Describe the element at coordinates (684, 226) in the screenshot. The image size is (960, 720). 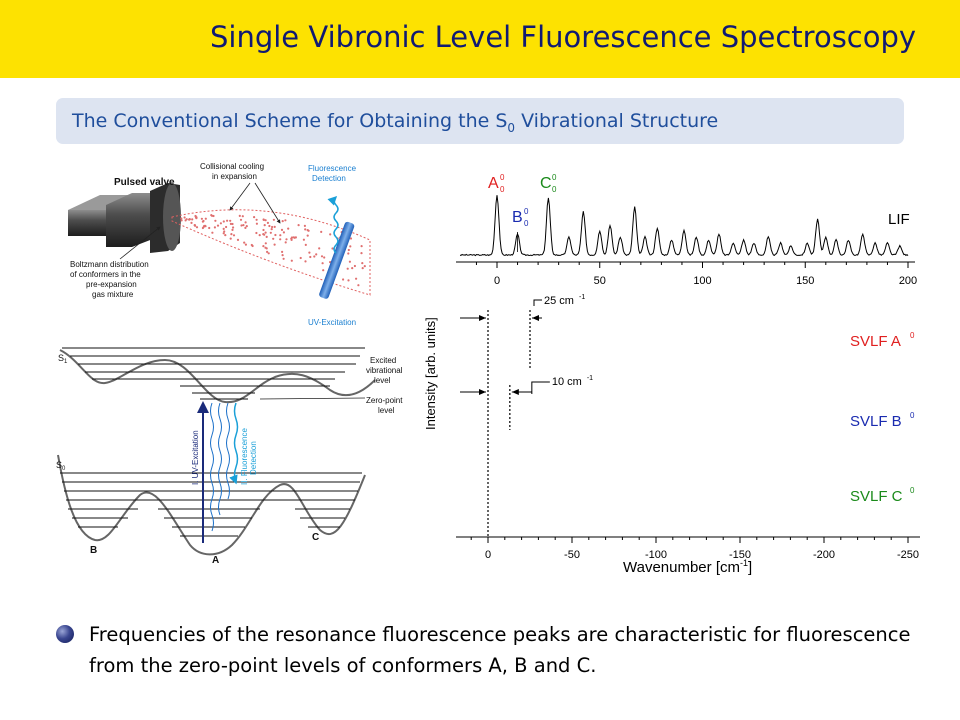
I see `lif-spectrum-line` at that location.